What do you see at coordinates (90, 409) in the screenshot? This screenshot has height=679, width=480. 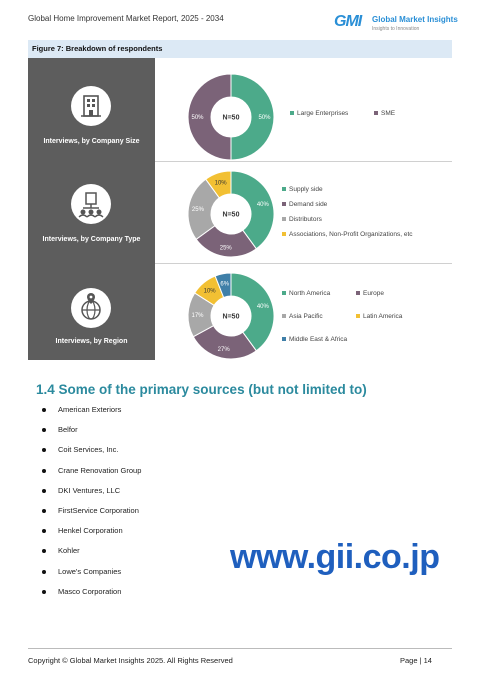 I see `source-name: American Exteriors` at bounding box center [90, 409].